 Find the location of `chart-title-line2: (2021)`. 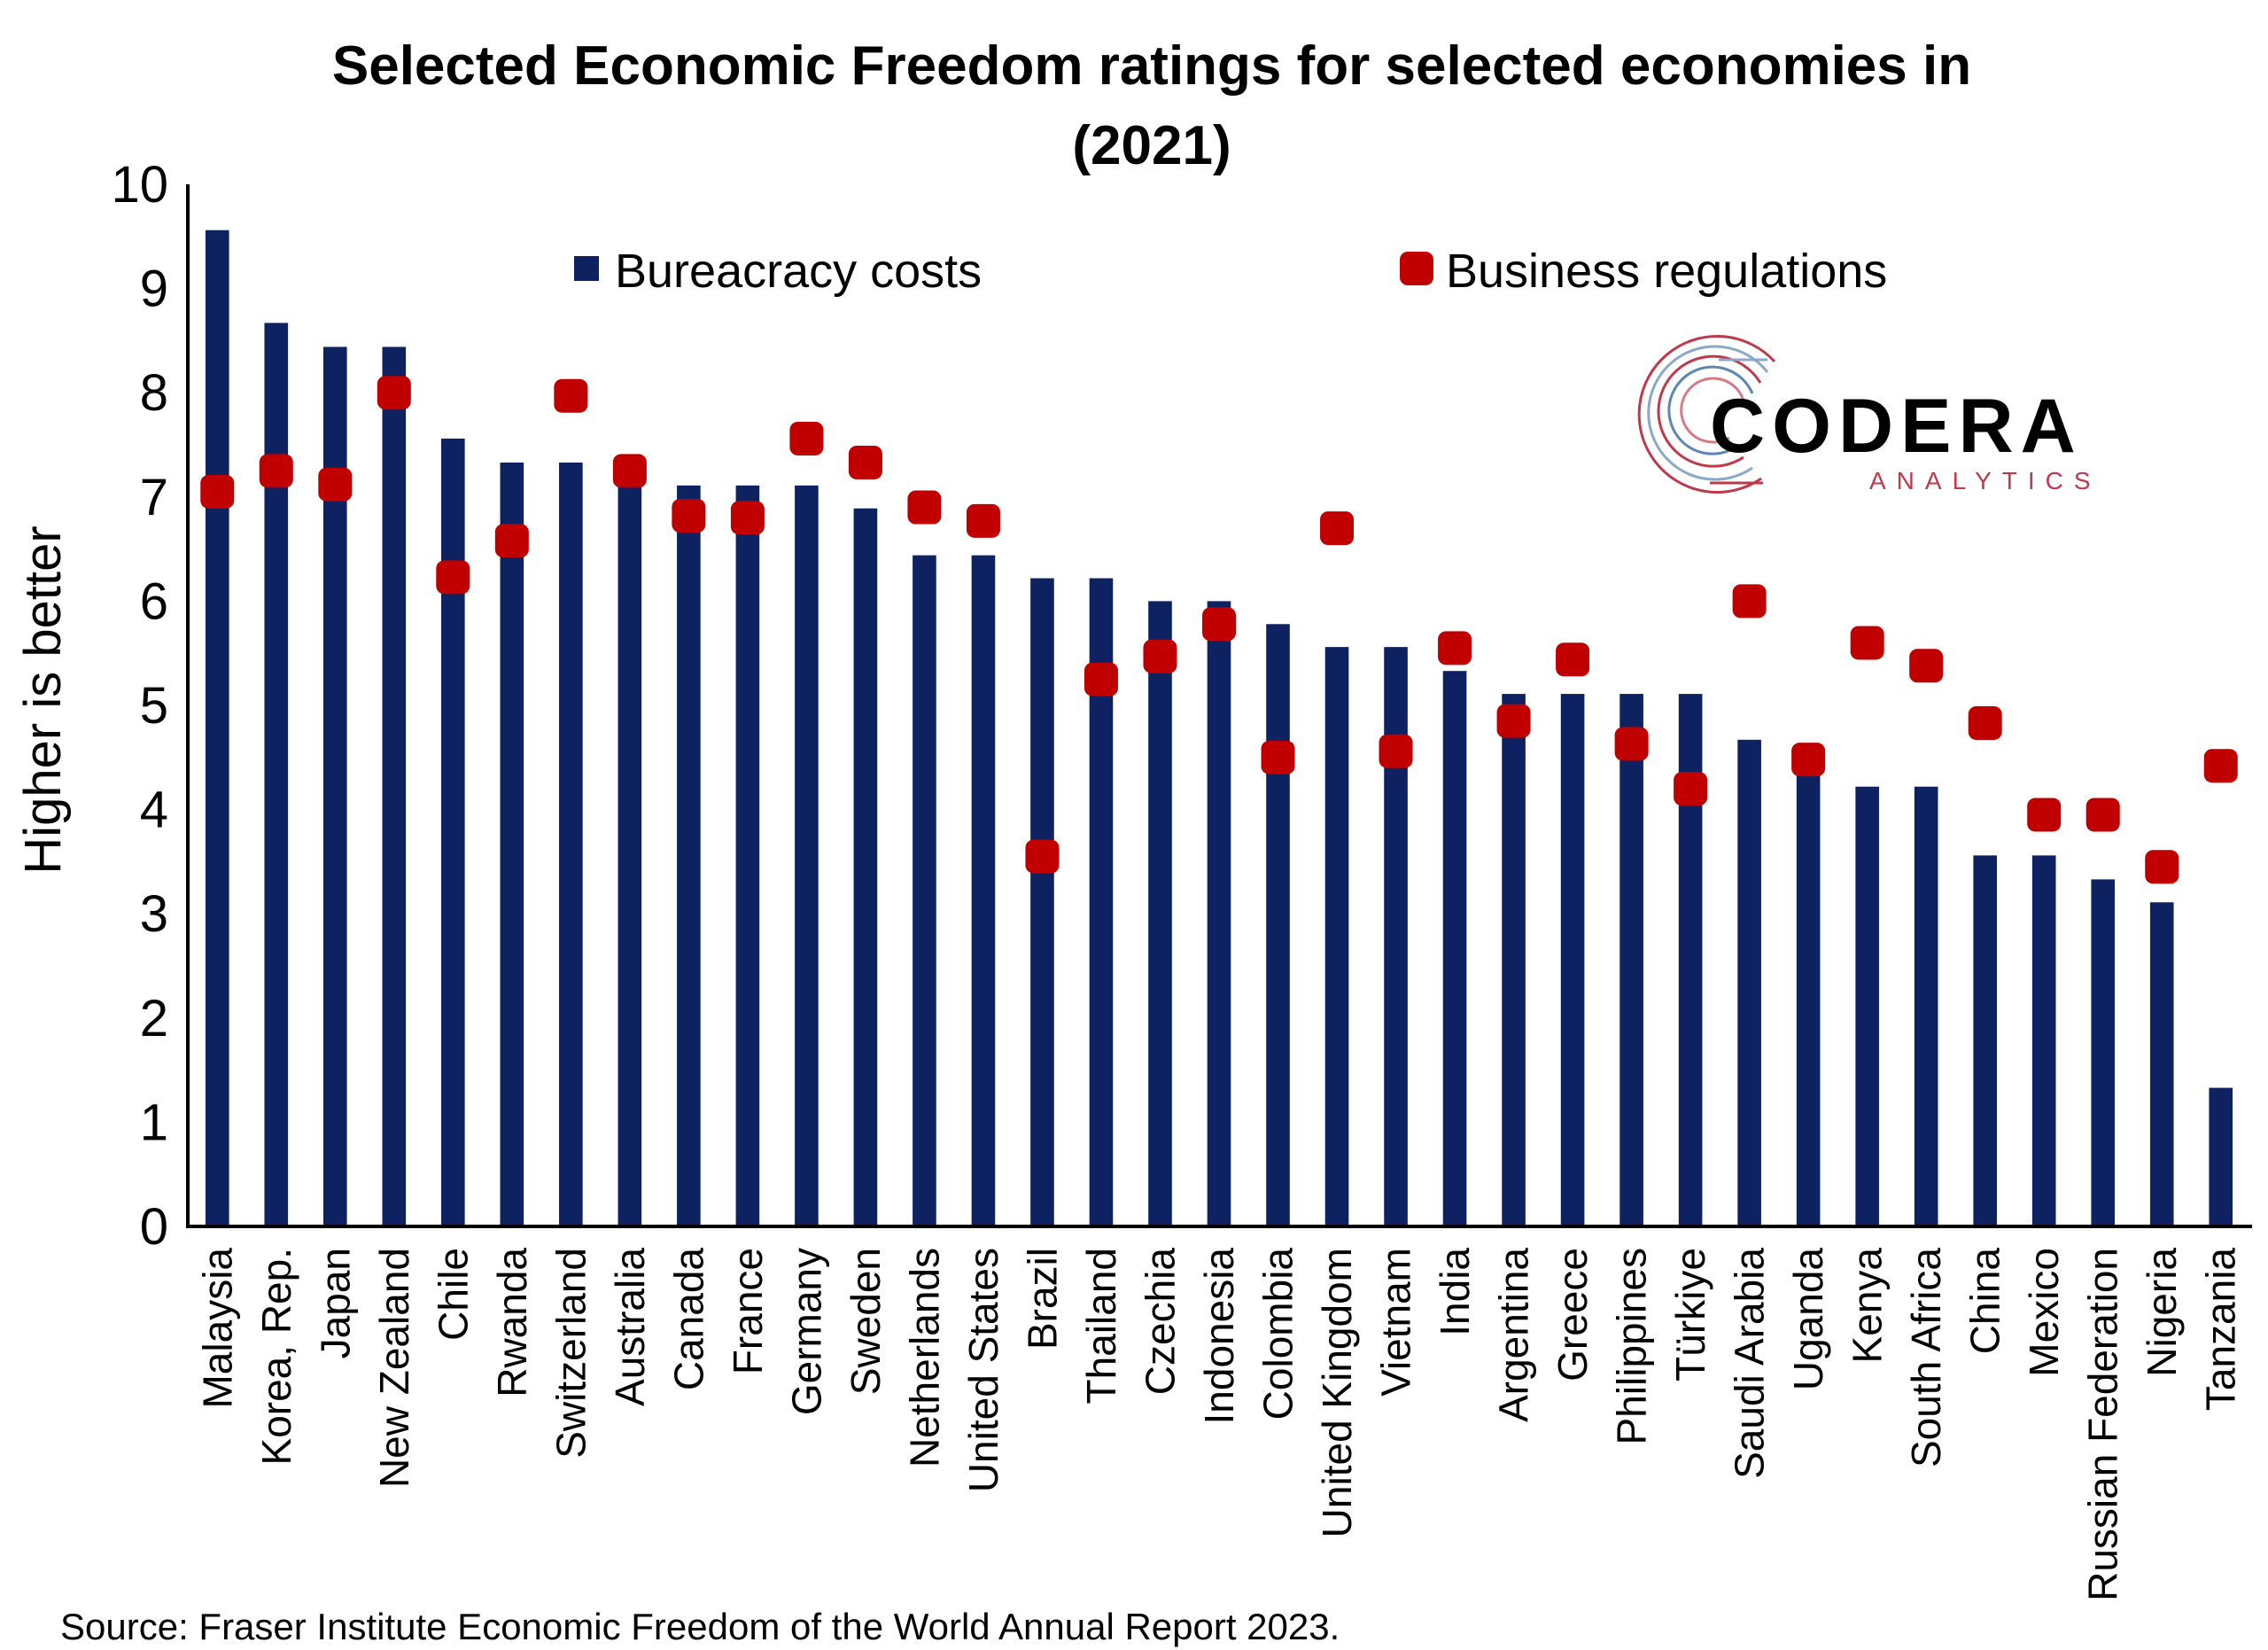

chart-title-line2: (2021) is located at coordinates (1151, 145).